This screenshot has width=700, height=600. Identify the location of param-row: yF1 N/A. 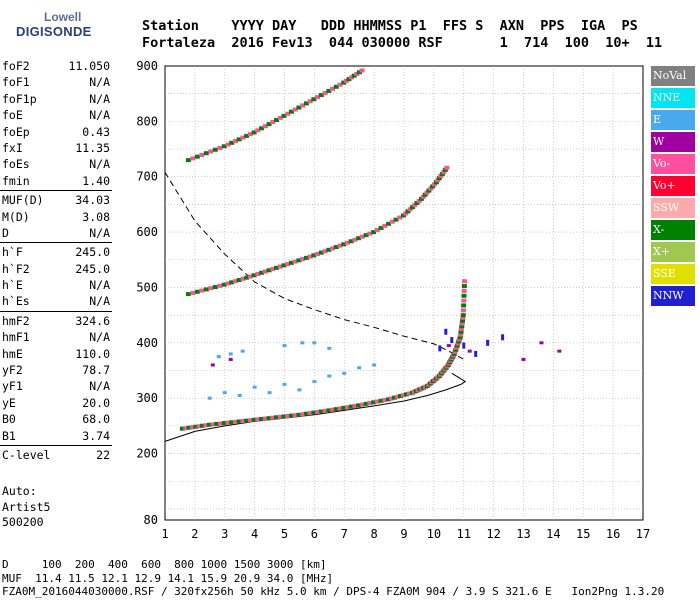
(56, 386).